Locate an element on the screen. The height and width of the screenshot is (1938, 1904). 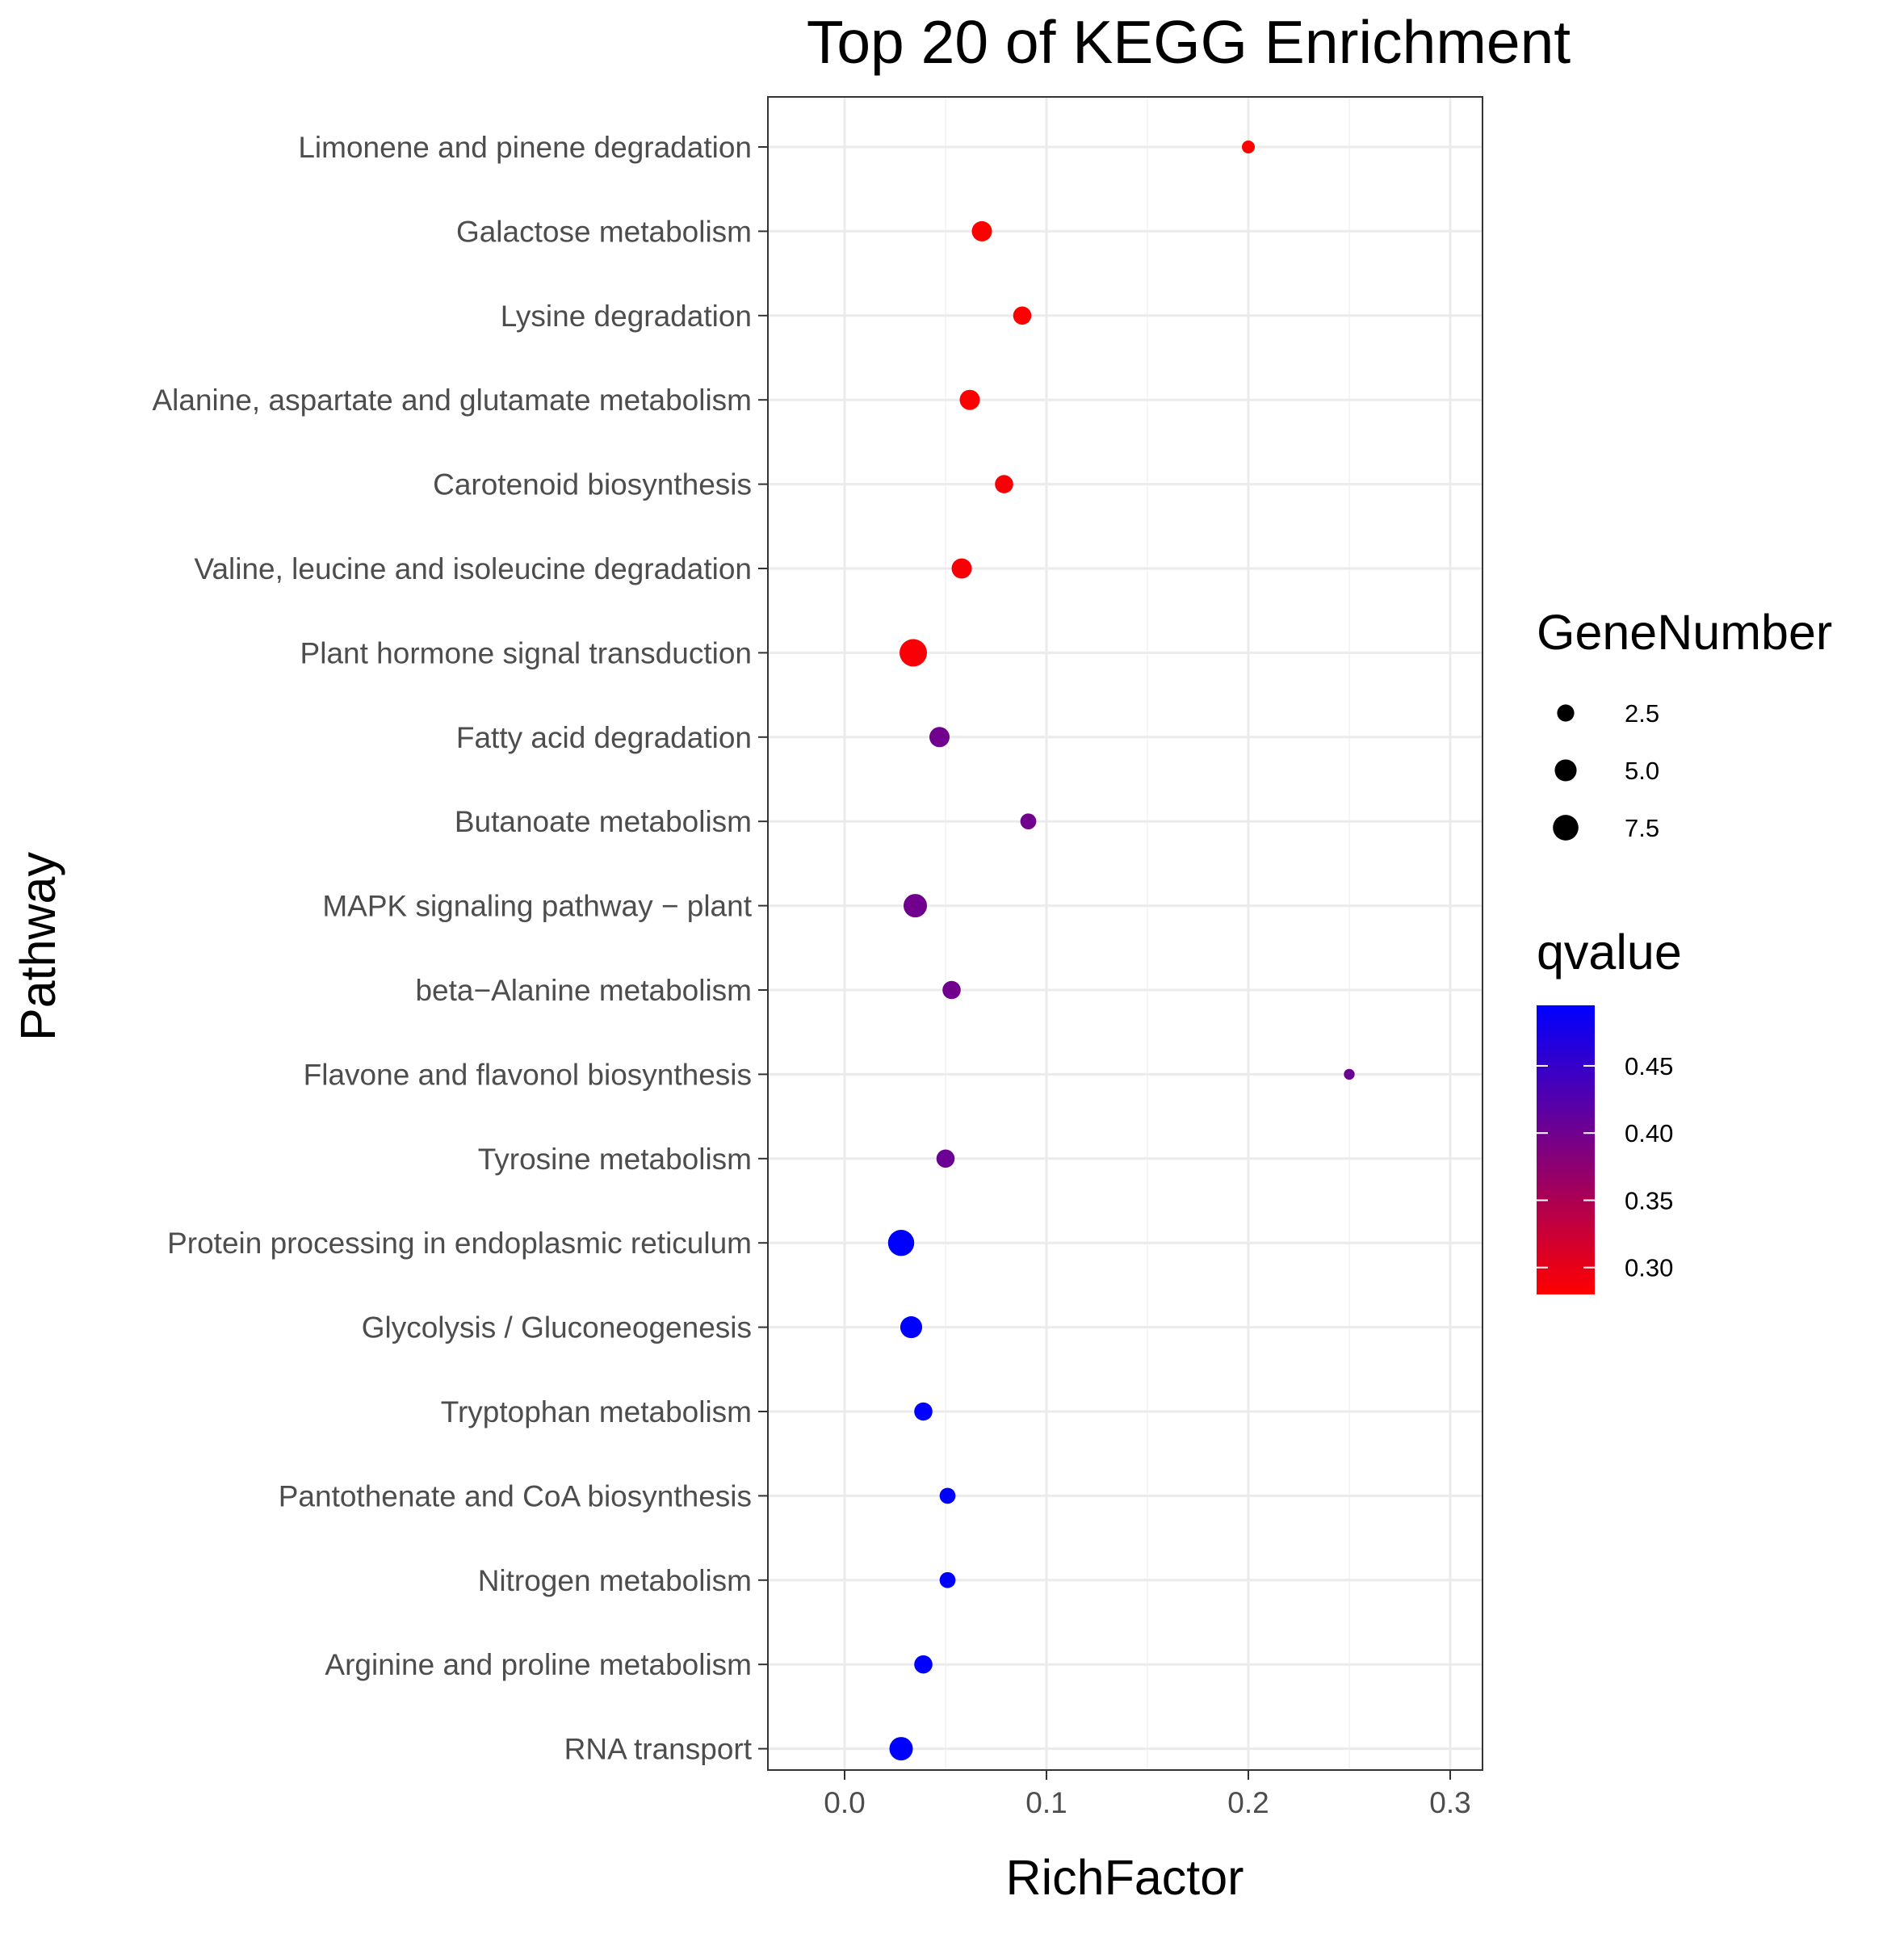
color-legend-label: 0.30 is located at coordinates (1649, 1268).